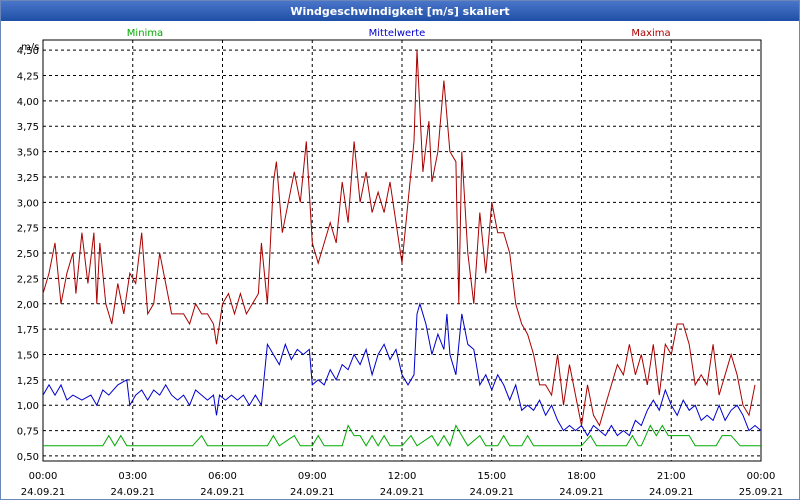  I want to click on x-tick-time: 03:00, so click(132, 476).